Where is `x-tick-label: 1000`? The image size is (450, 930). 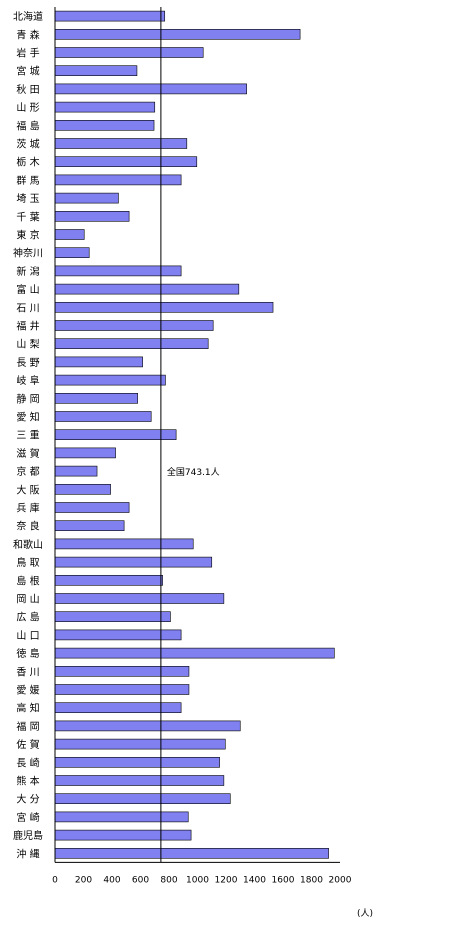 x-tick-label: 1000 is located at coordinates (197, 880).